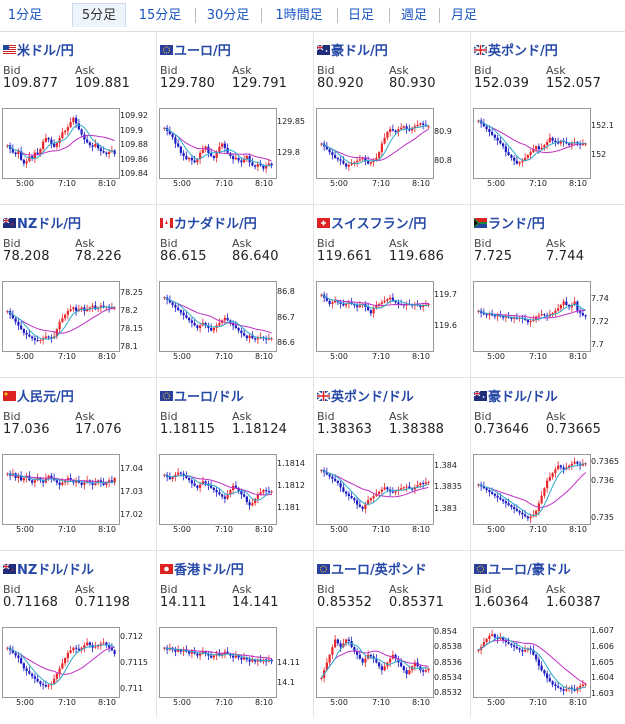 This screenshot has height=724, width=625. I want to click on pair-name: ランド/円, so click(516, 224).